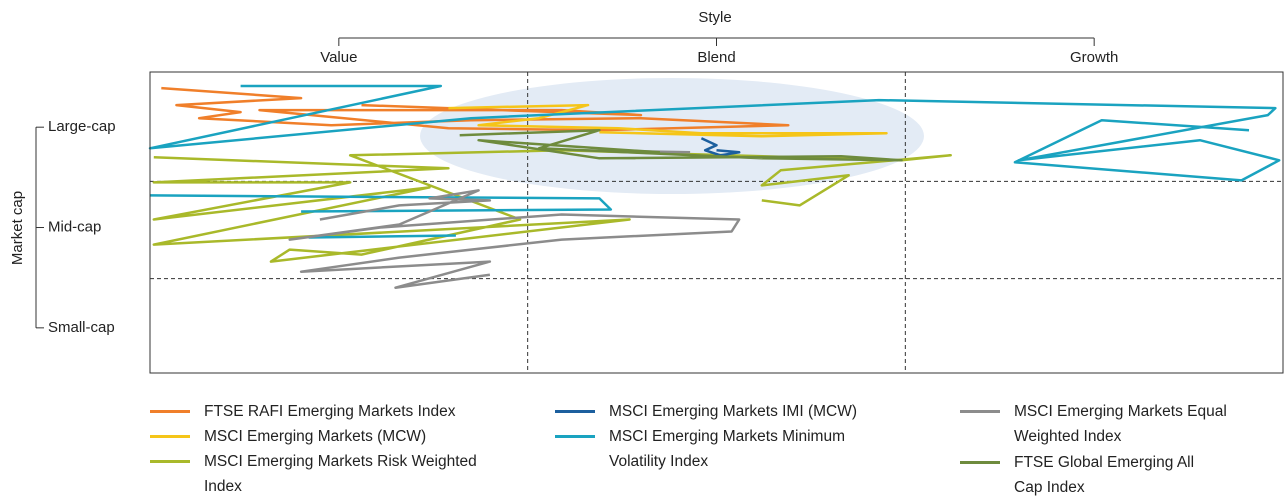 The width and height of the screenshot is (1288, 498). I want to click on x-tick-label: Growth, so click(1094, 57).